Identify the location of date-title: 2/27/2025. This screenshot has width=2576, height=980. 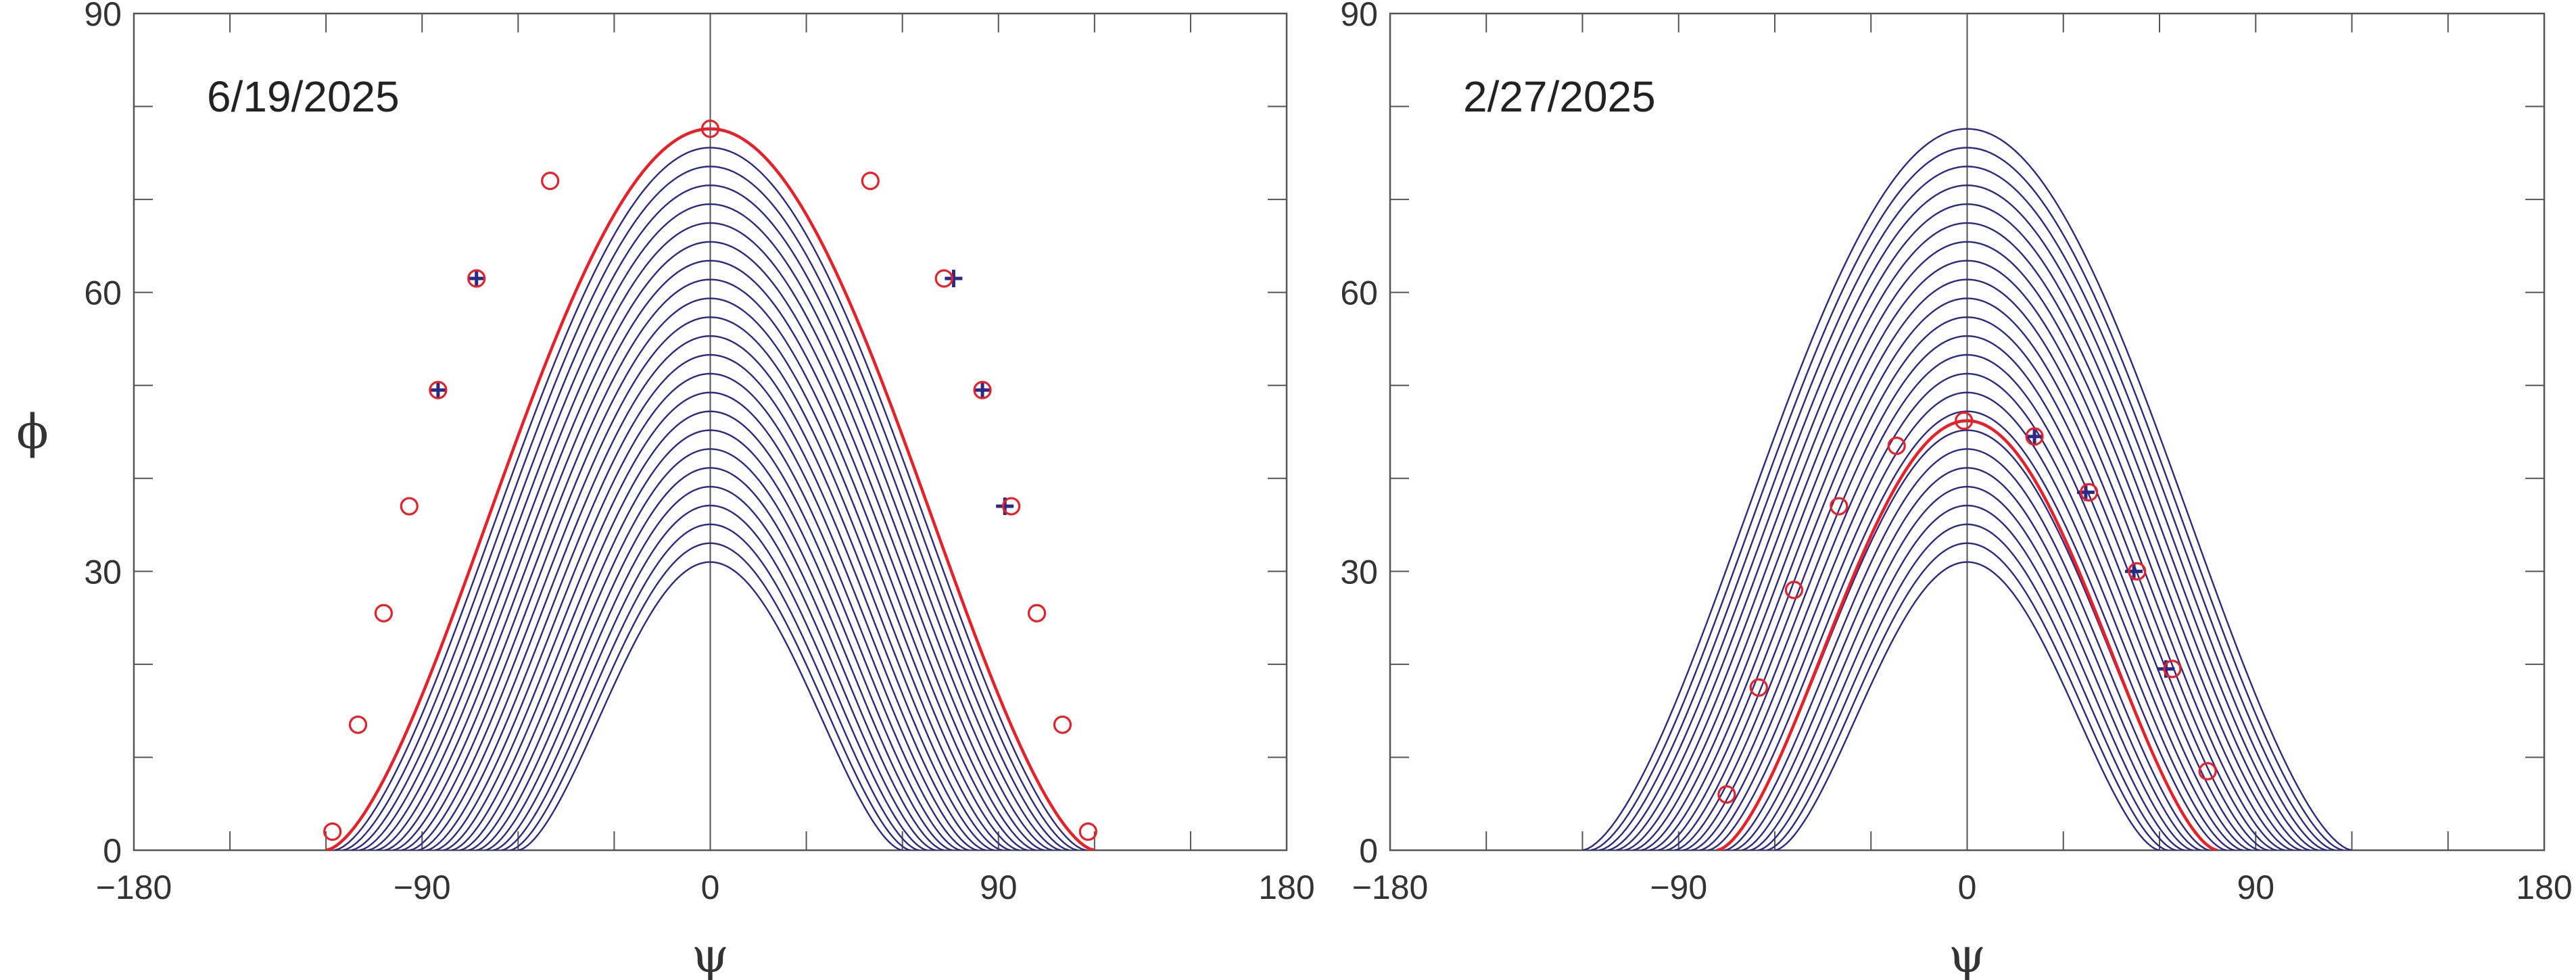
(1559, 96).